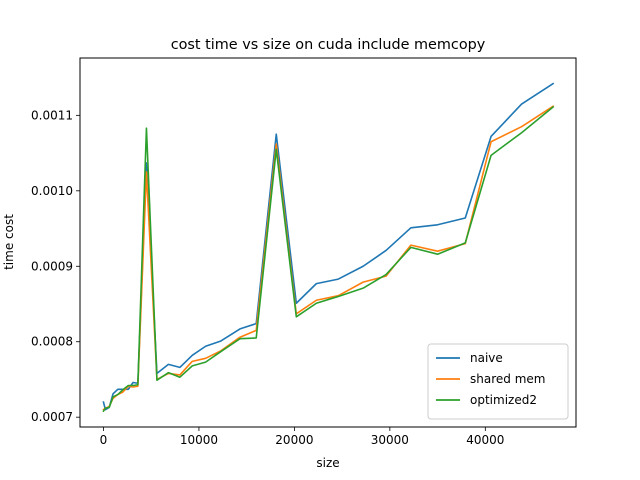 The width and height of the screenshot is (640, 480). I want to click on x-tick-label: 0, so click(104, 440).